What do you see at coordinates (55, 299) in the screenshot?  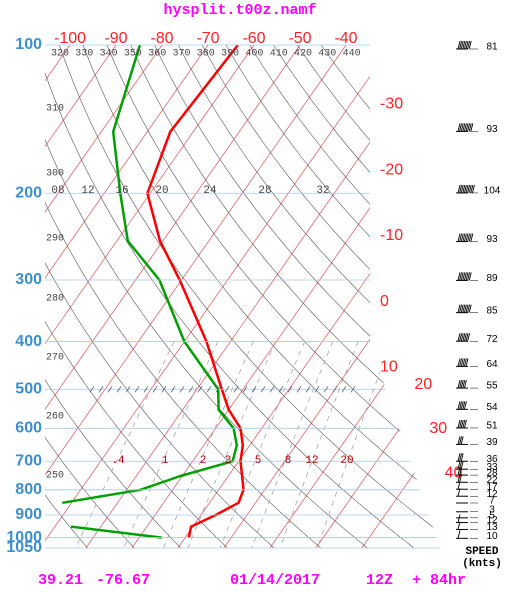 I see `theta-label: 280` at bounding box center [55, 299].